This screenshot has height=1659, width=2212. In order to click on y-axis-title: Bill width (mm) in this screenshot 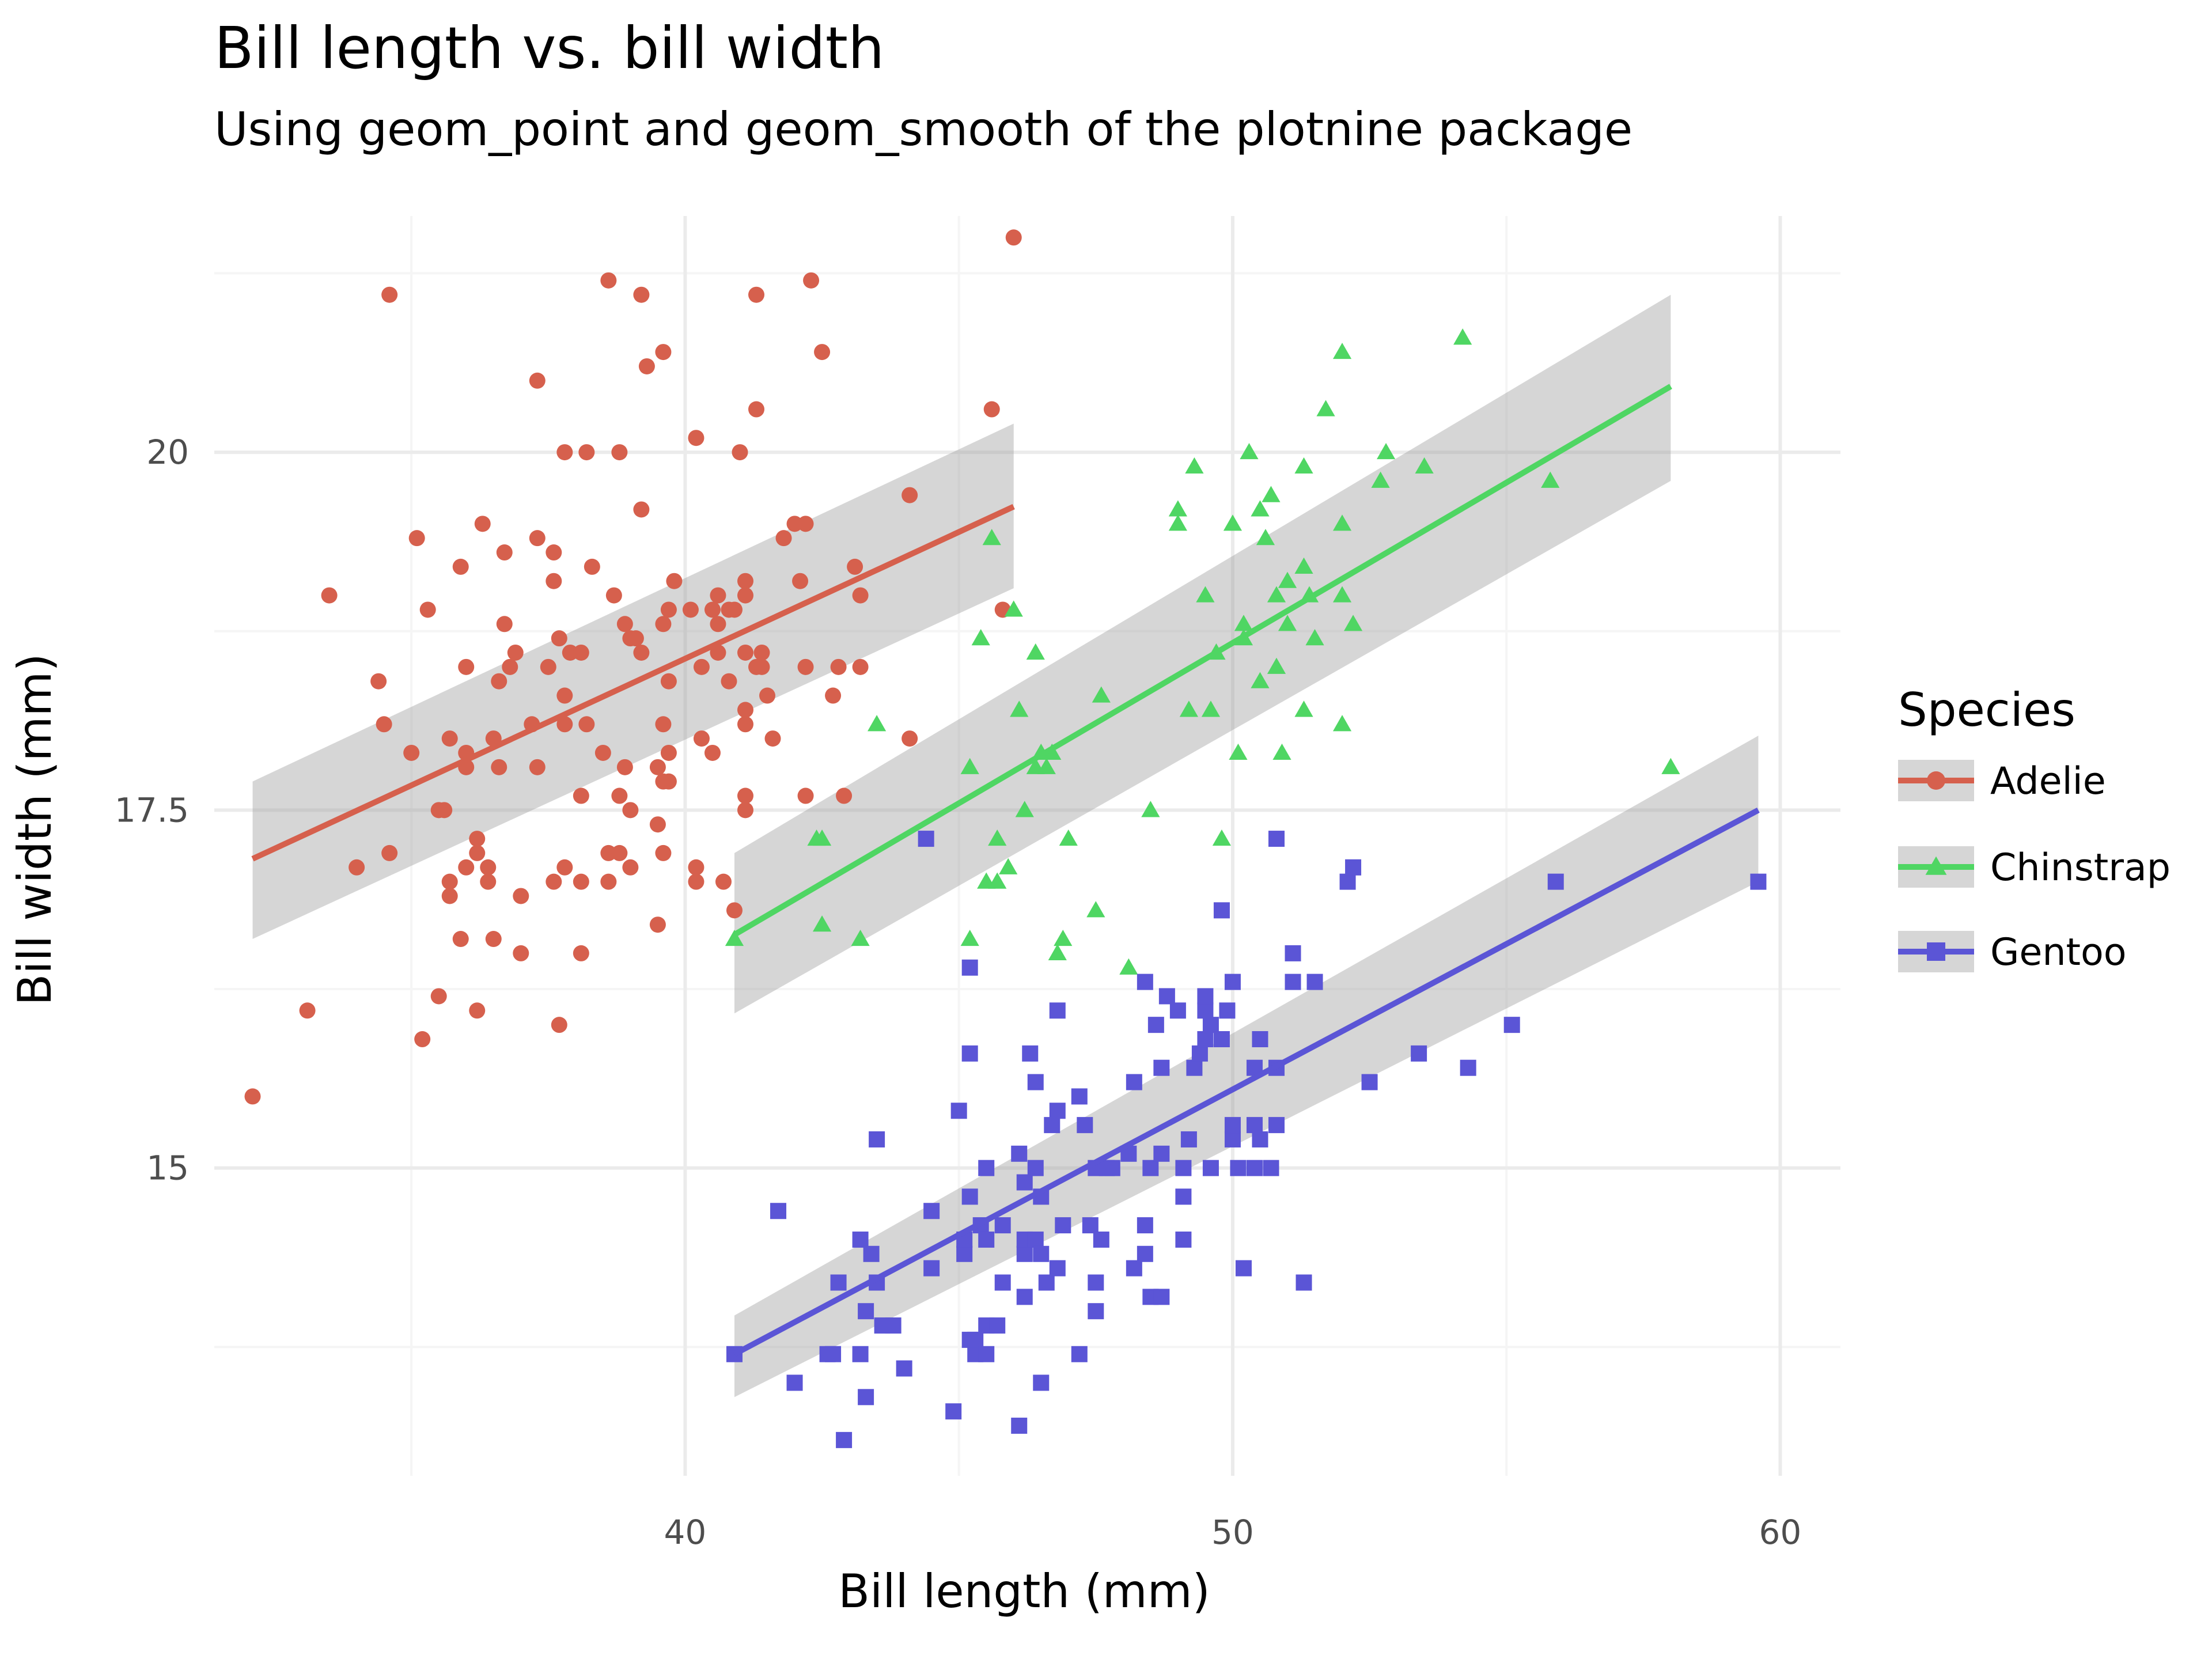, I will do `click(35, 829)`.